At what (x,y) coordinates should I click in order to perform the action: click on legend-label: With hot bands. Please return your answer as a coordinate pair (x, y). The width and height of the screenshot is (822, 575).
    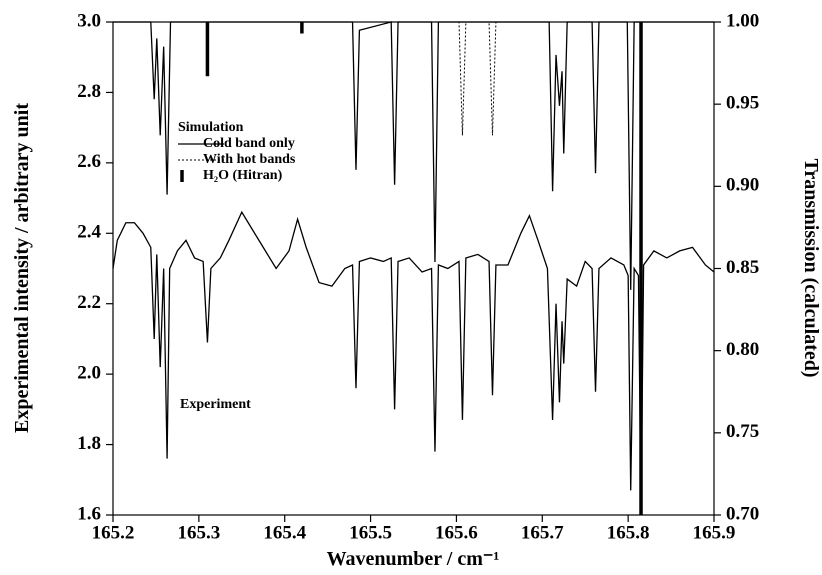
    Looking at the image, I should click on (249, 159).